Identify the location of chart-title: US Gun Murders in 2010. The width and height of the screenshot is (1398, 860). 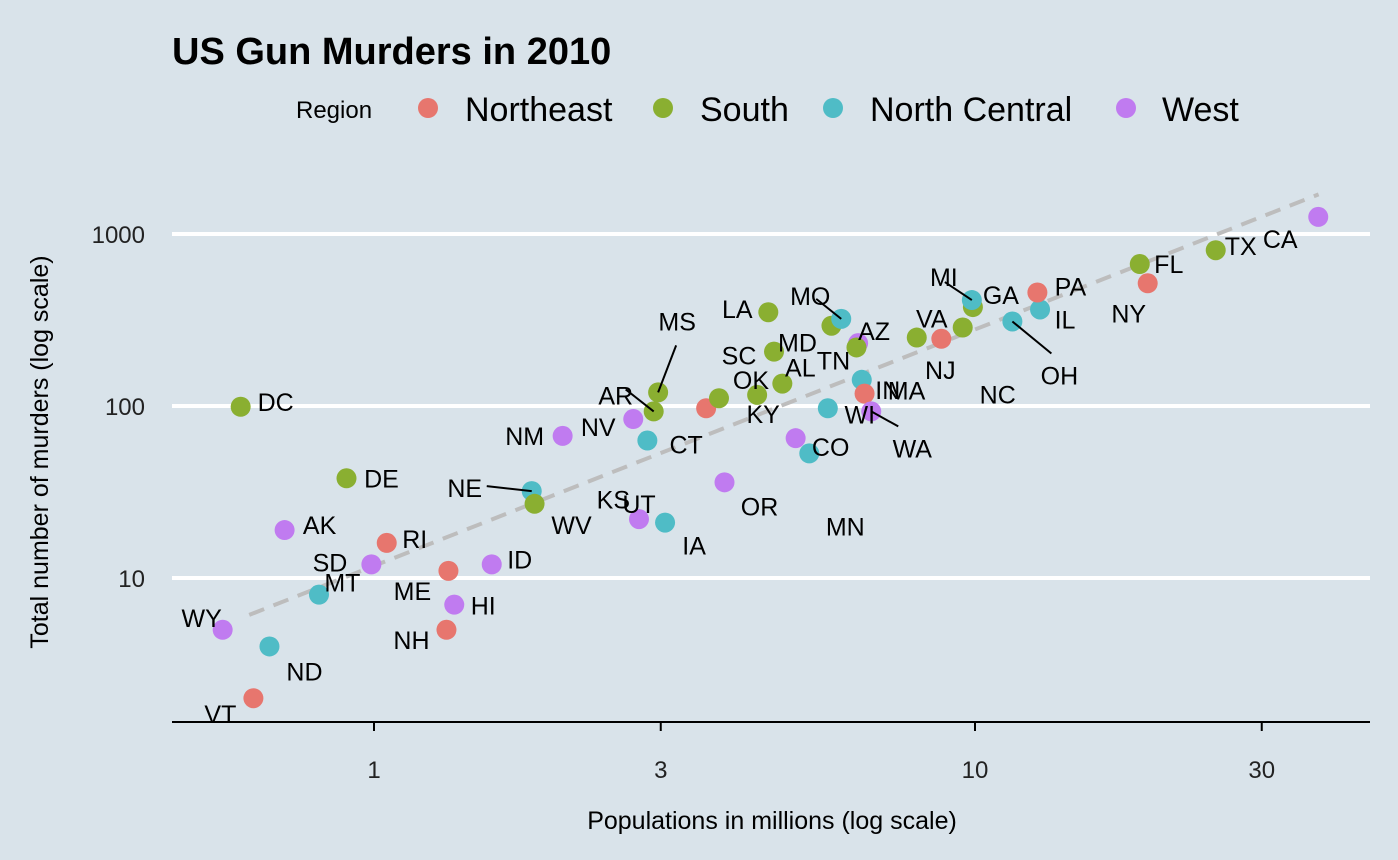
(391, 52).